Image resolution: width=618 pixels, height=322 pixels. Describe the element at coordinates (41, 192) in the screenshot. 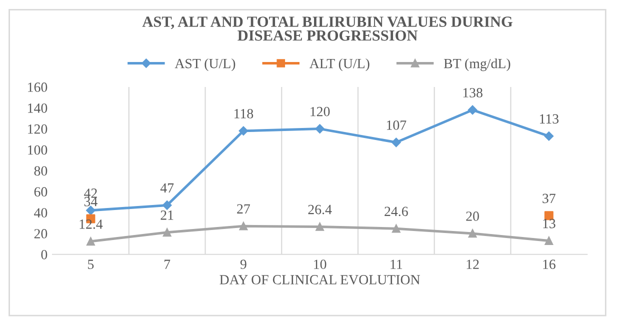

I see `y-tick-label: 60` at that location.